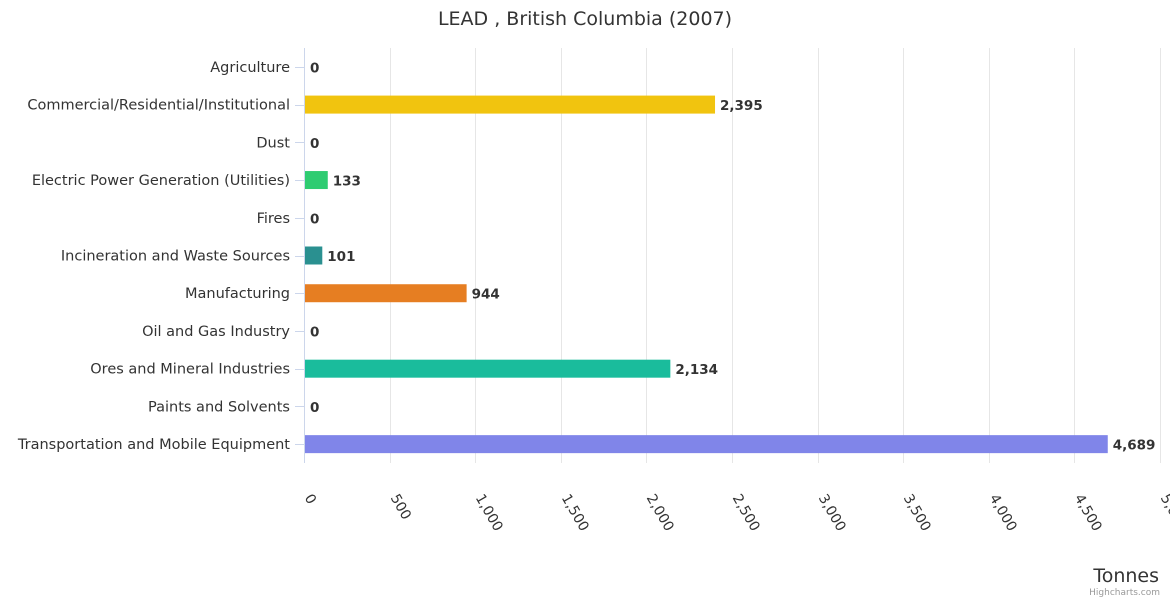  I want to click on data-label-dust: 0, so click(314, 144).